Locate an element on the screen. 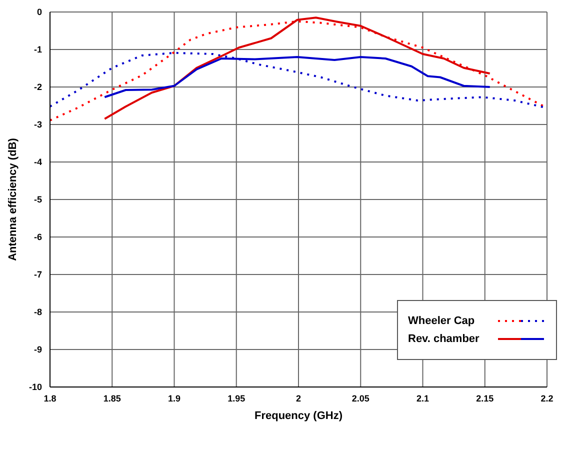  legend-label: Rev. chamber is located at coordinates (444, 339).